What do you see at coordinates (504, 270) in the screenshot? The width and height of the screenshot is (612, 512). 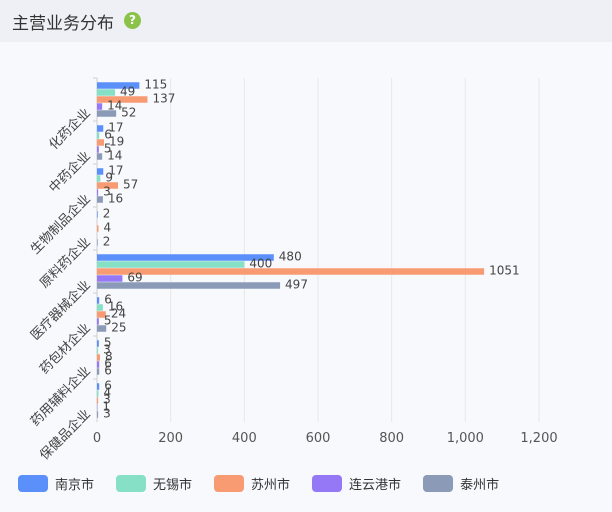 I see `data-label: 1051` at bounding box center [504, 270].